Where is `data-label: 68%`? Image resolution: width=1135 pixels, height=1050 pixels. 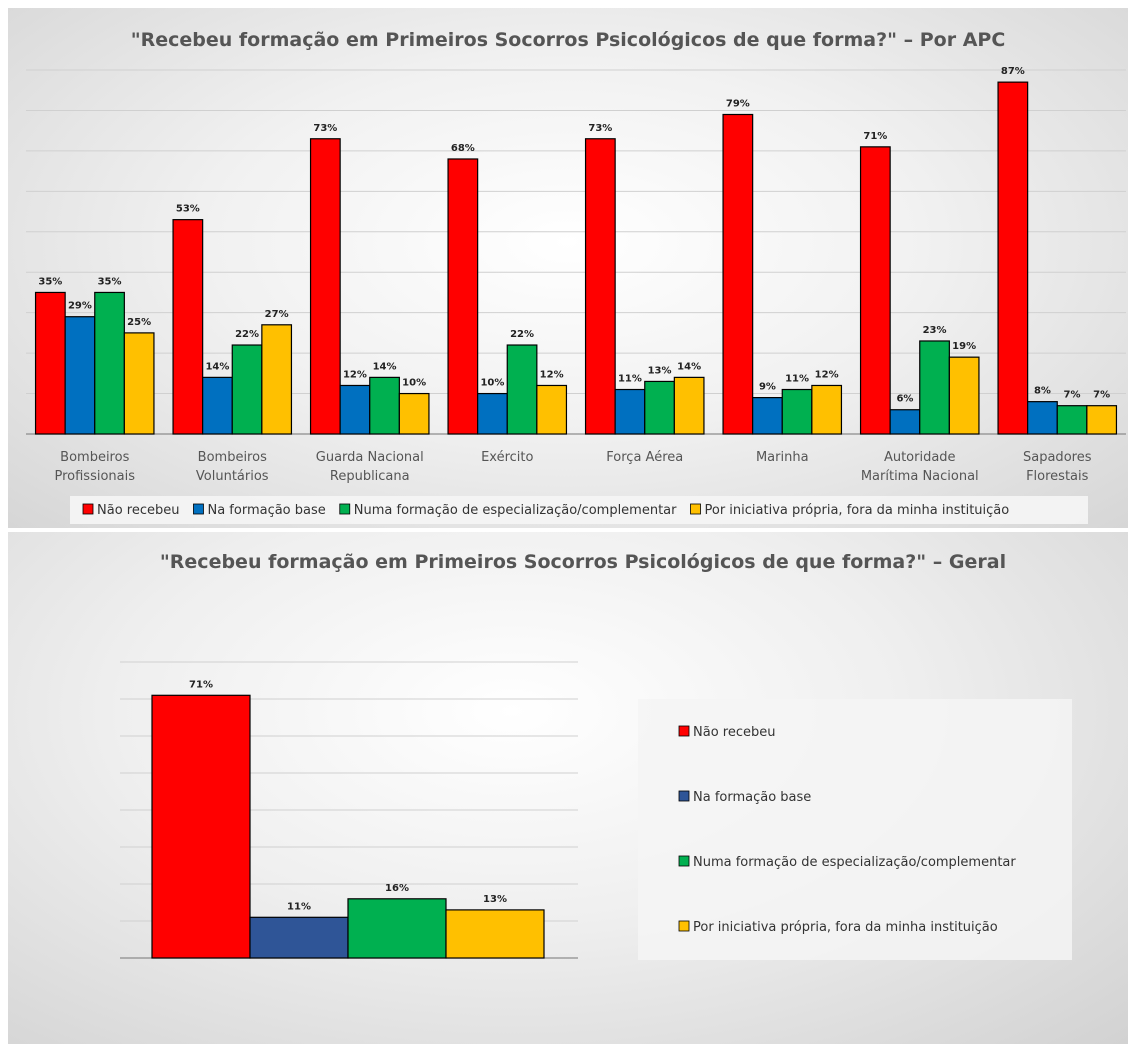 data-label: 68% is located at coordinates (463, 148).